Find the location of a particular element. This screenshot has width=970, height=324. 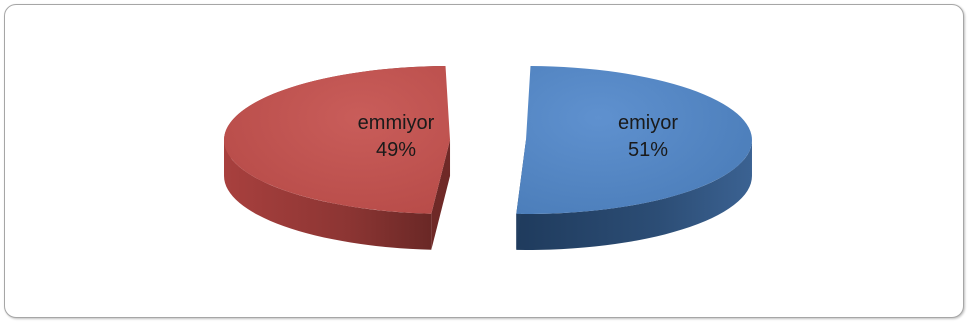

pie-slice-emiyor is located at coordinates (634, 158).